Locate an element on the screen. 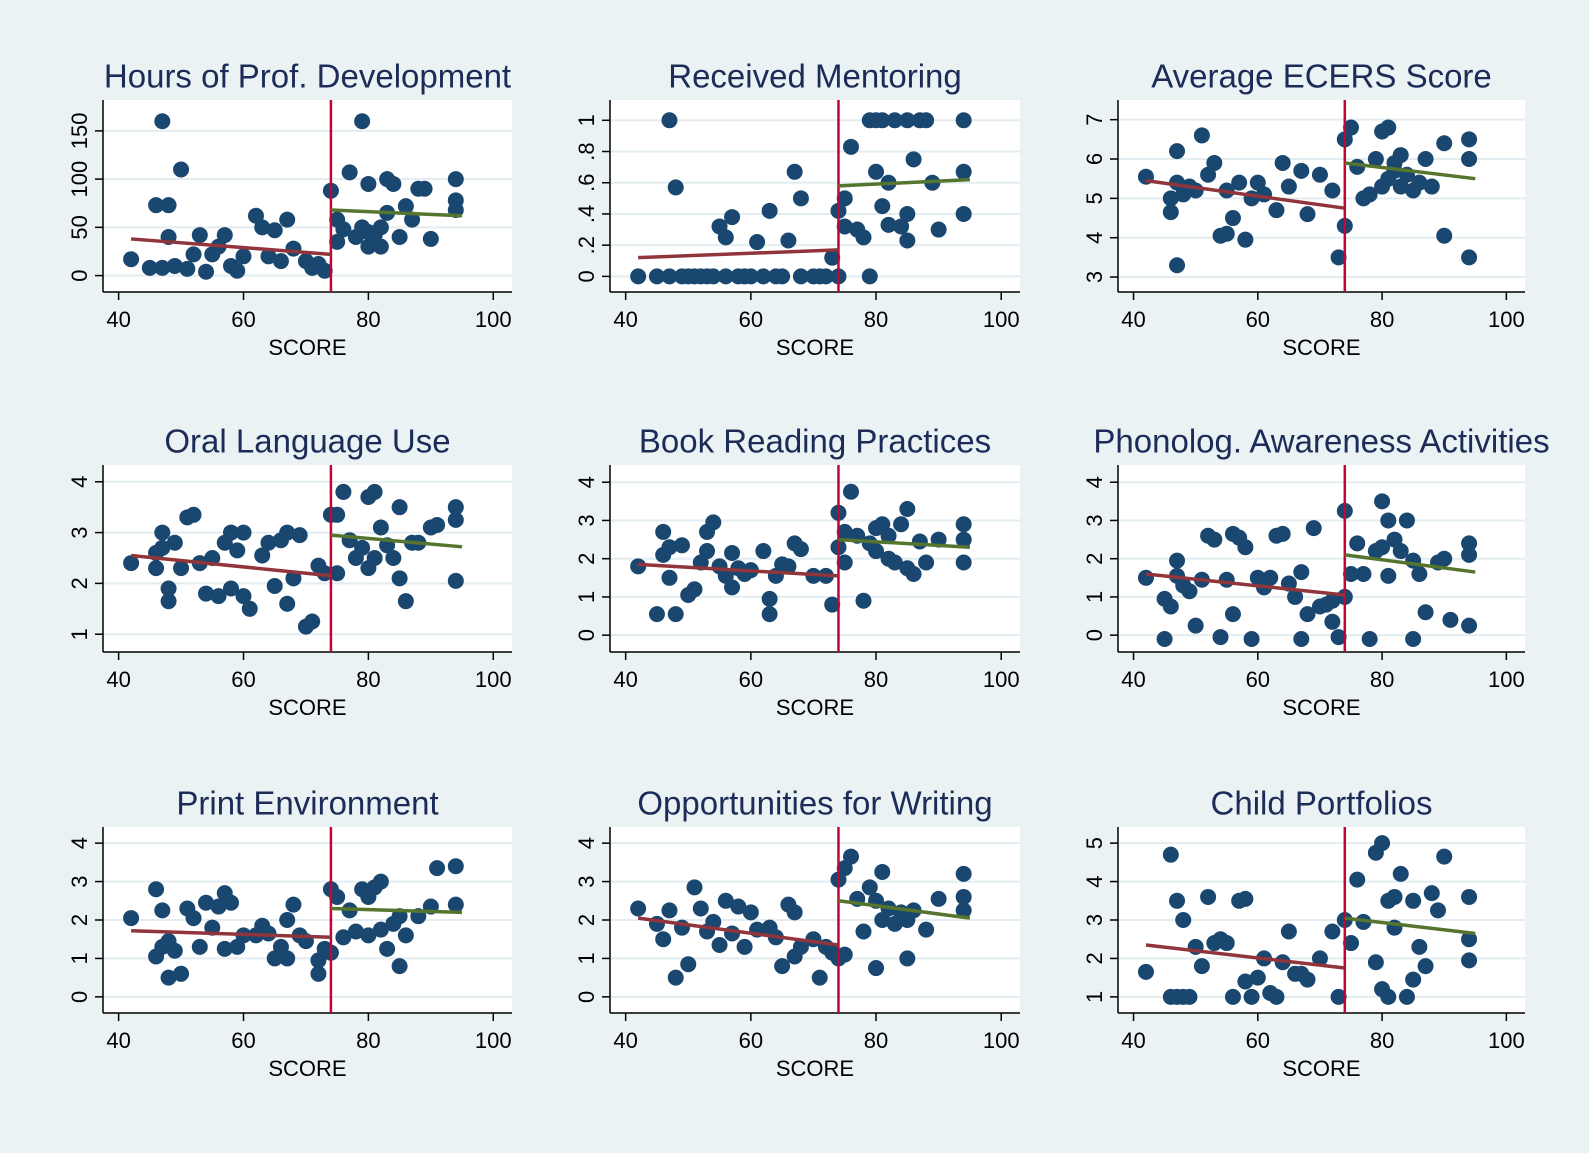  y-tick-label: 3 is located at coordinates (1094, 520).